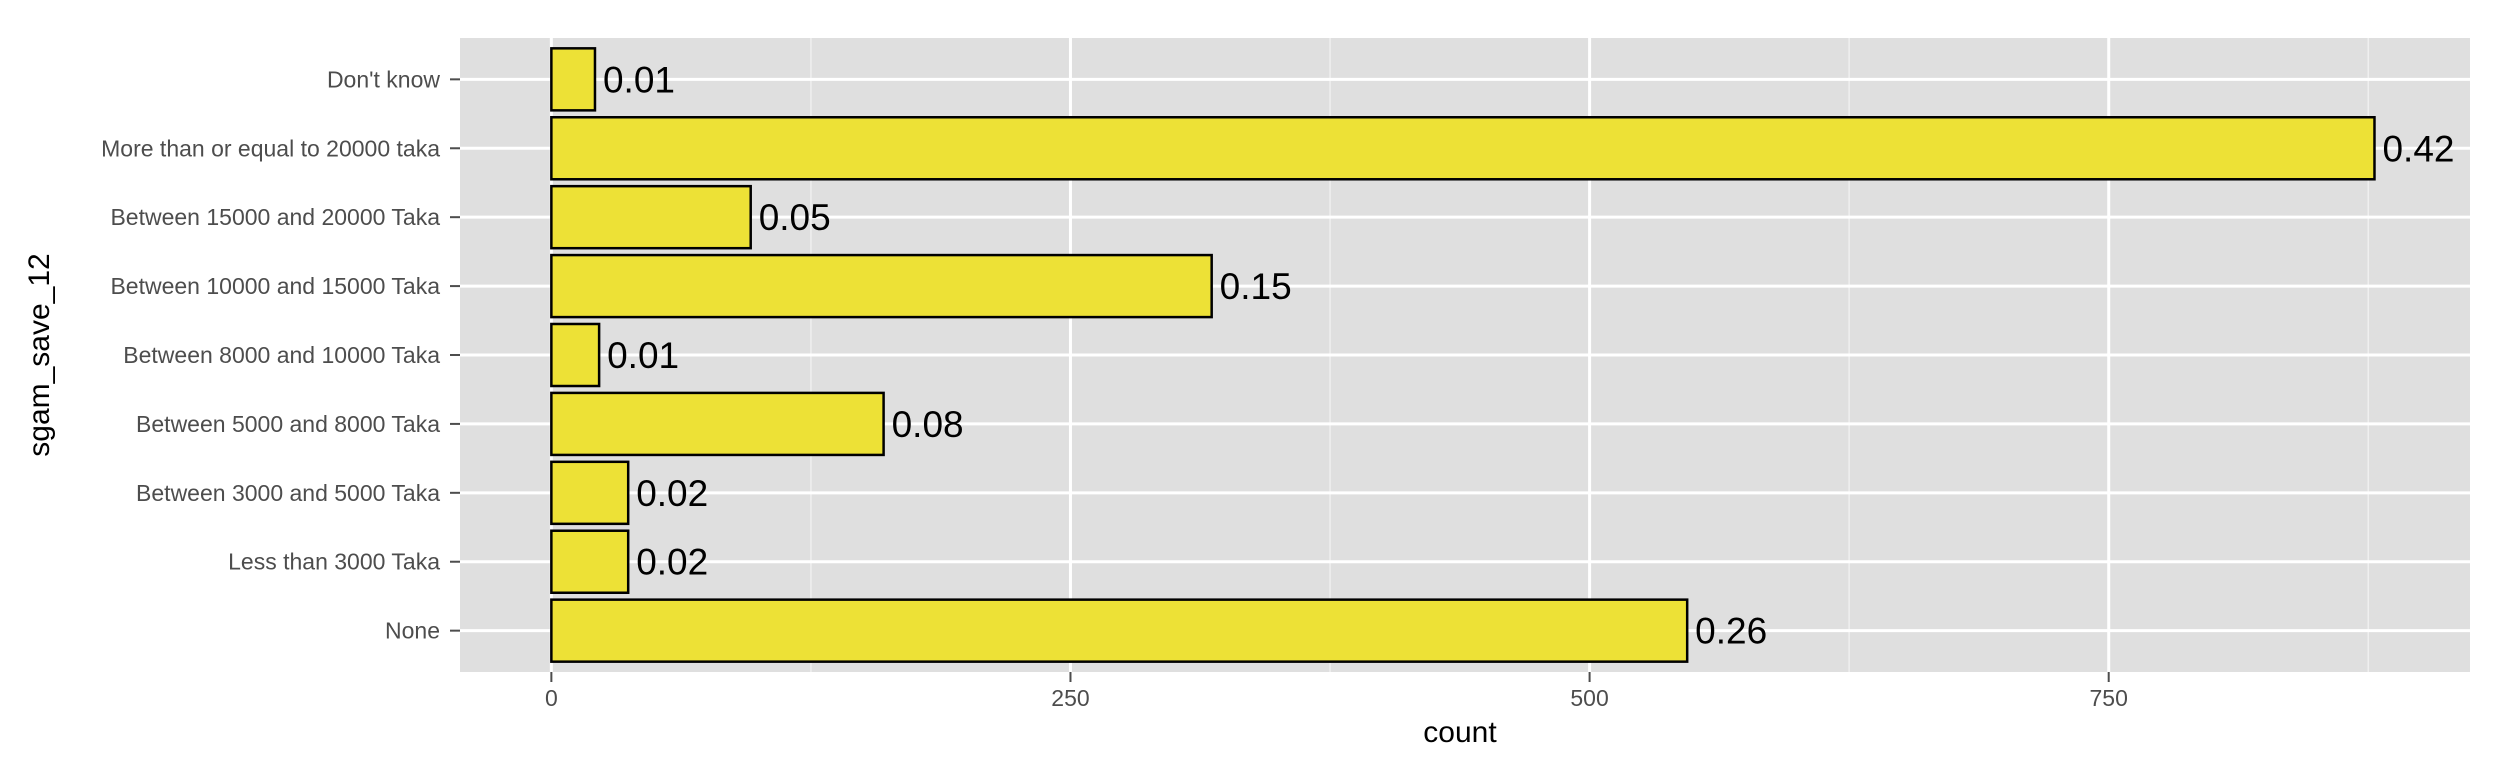  Describe the element at coordinates (270, 148) in the screenshot. I see `y-tick-label: More than or equal to 20000 taka` at that location.